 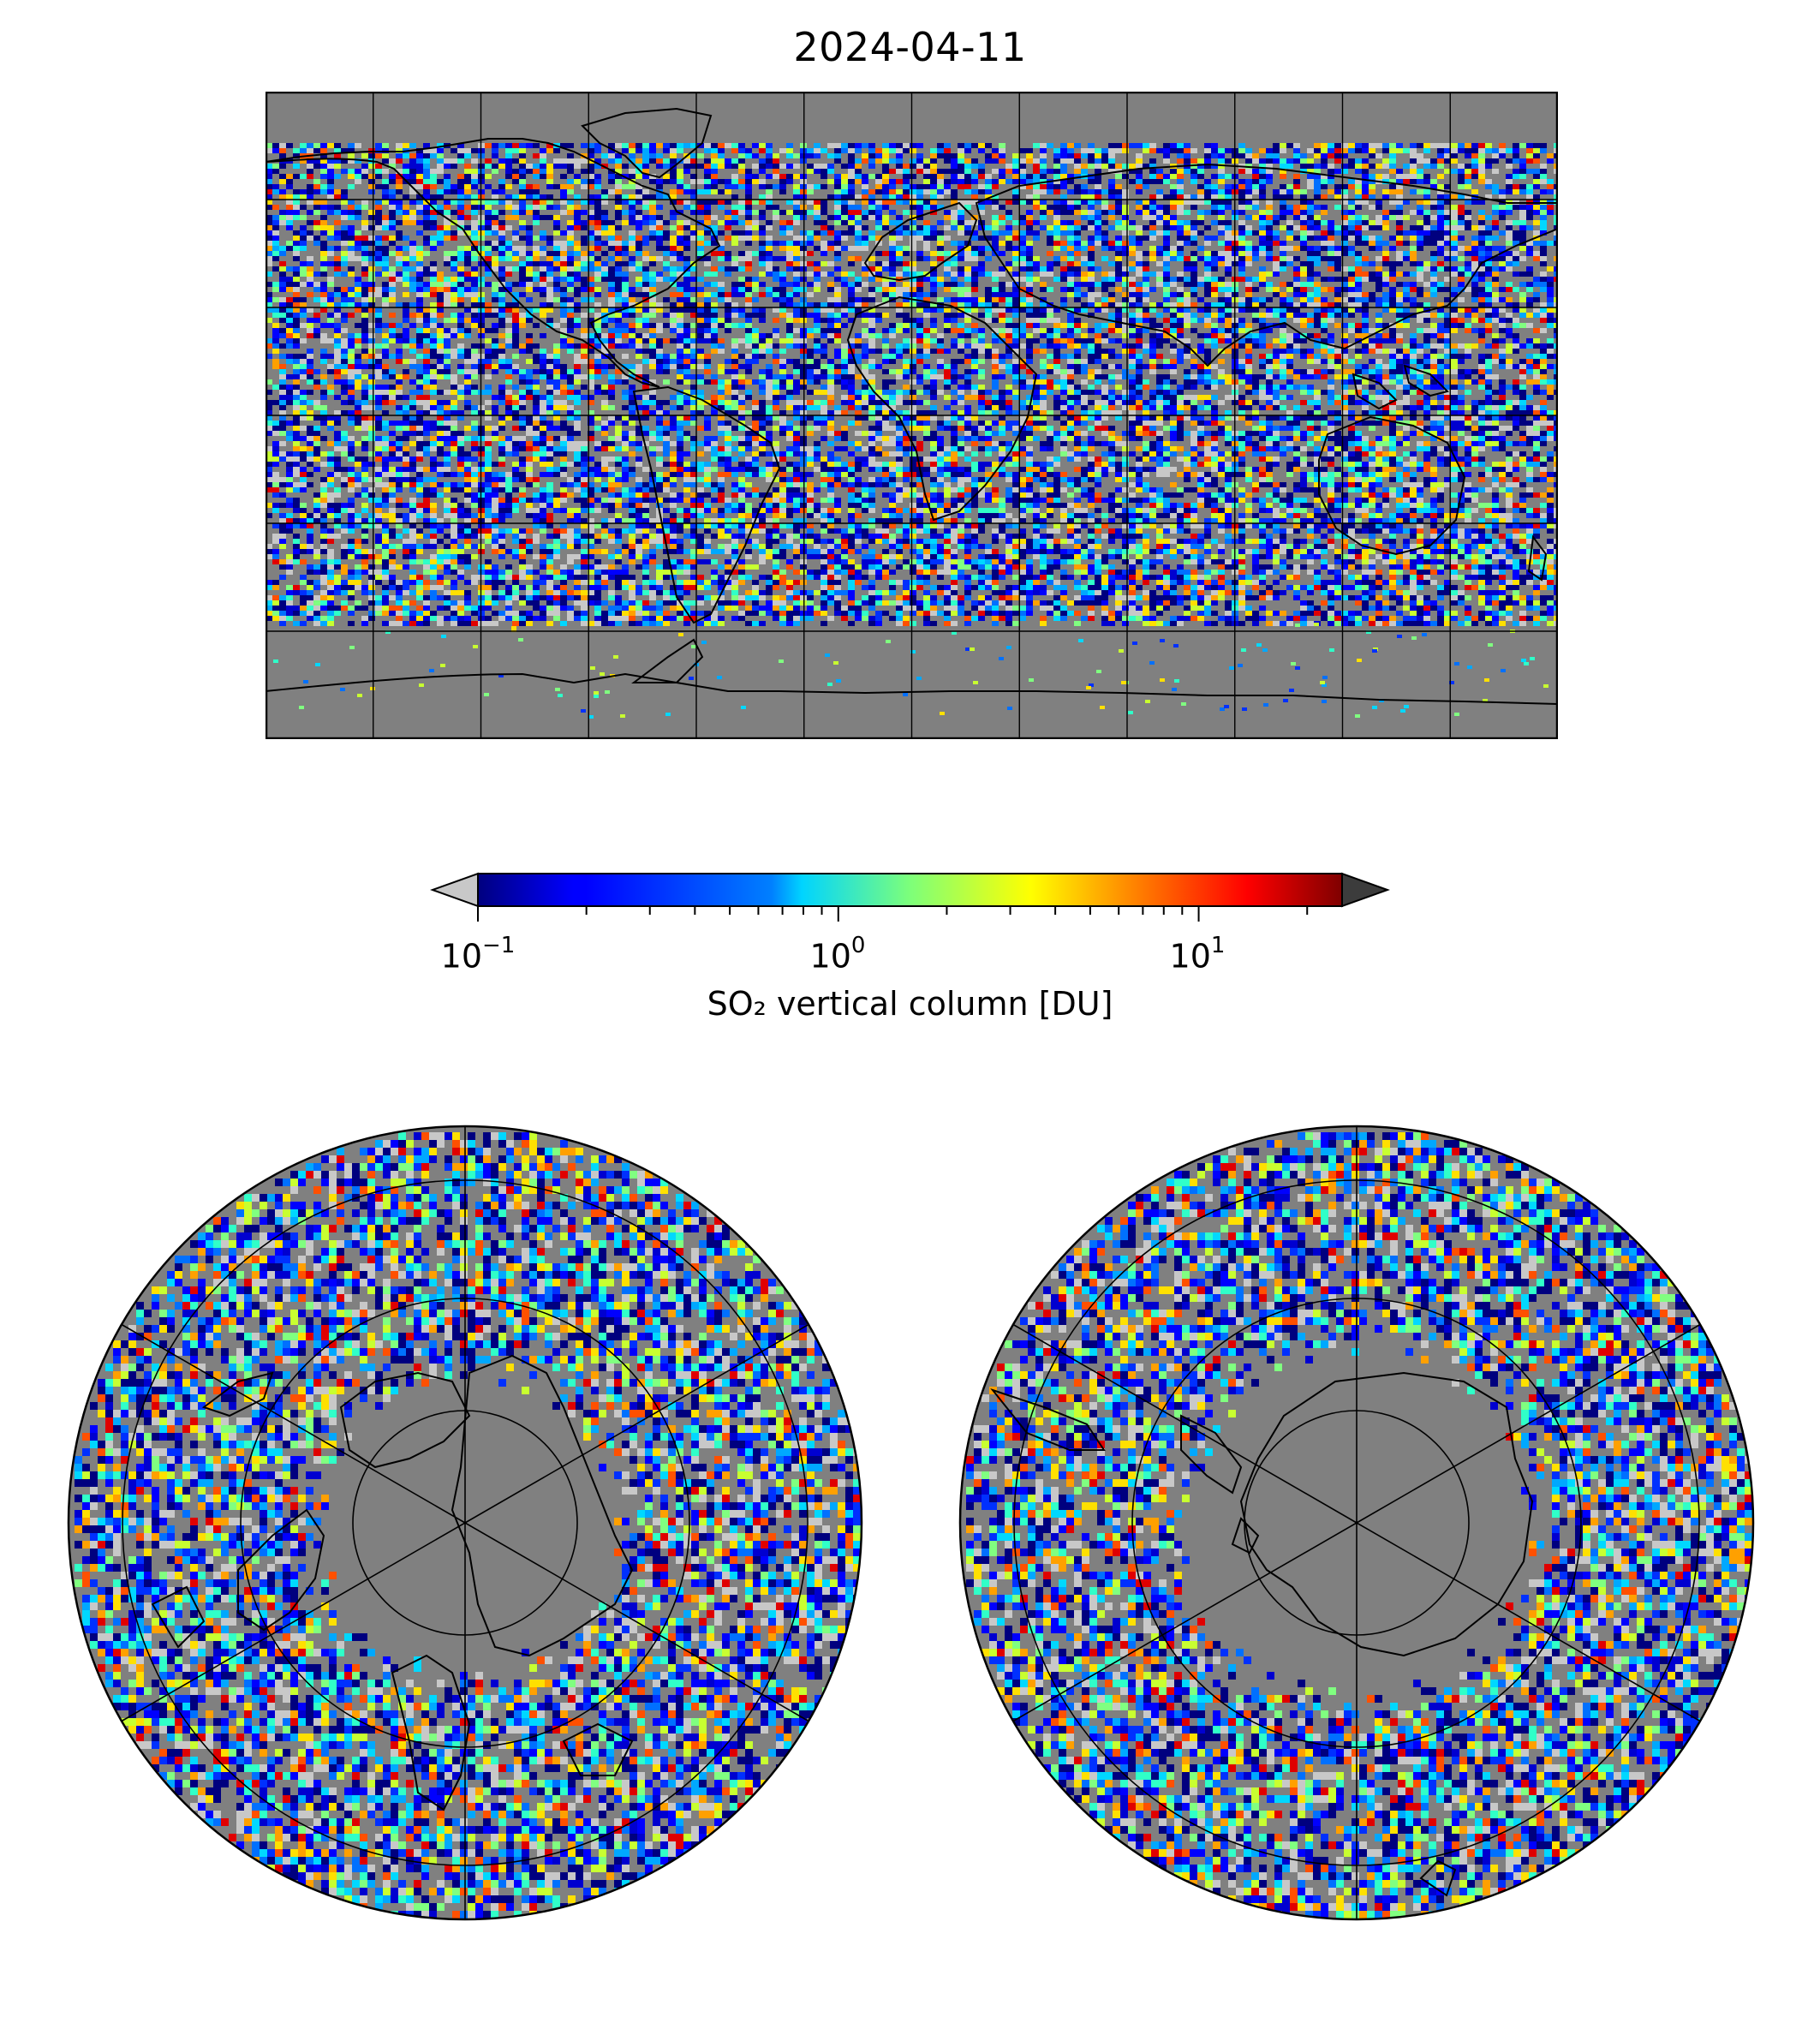 I want to click on map-title: 2024-04-11, so click(x=910, y=47).